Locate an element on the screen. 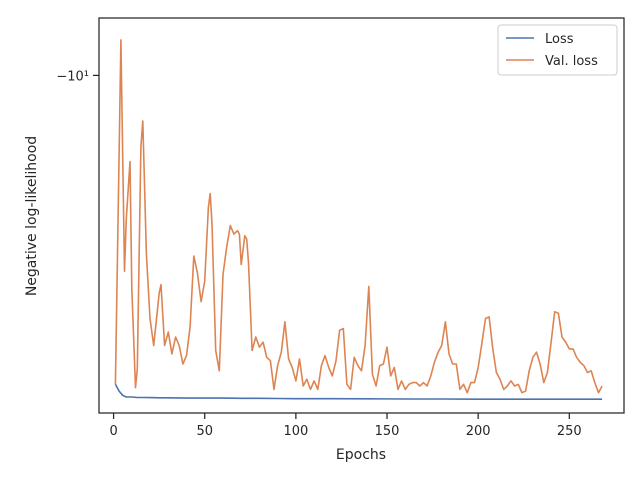  legend-loss-label: Loss is located at coordinates (559, 39).